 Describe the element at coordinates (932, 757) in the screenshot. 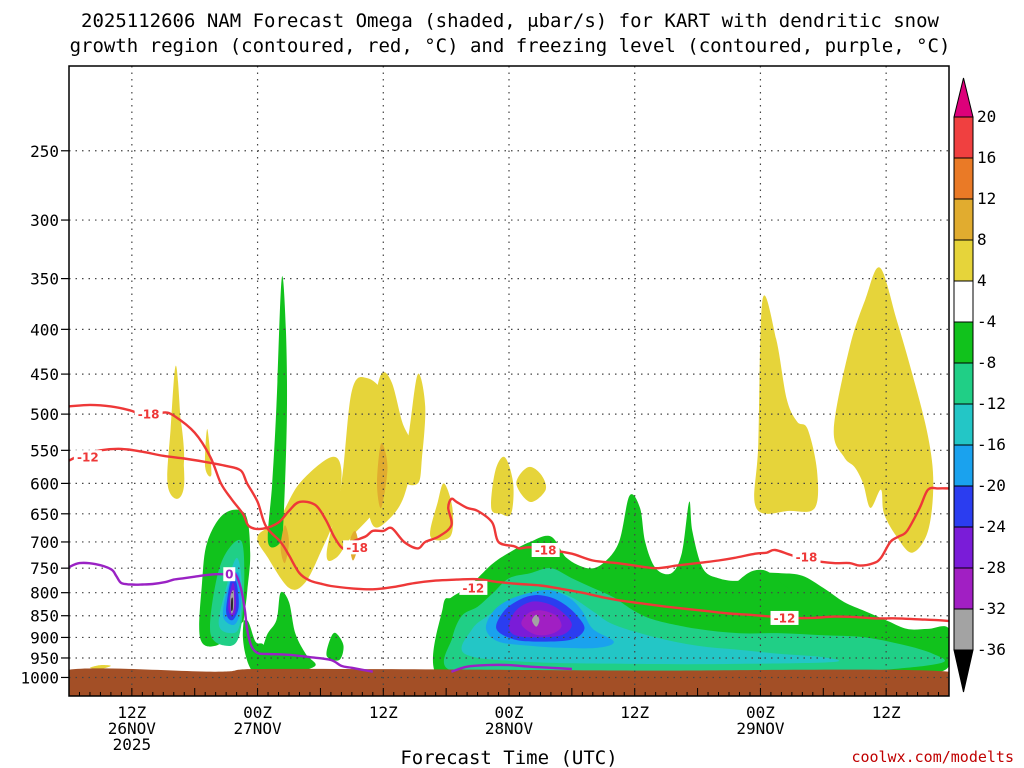

I see `credit-text: coolwx.com/modelts` at that location.